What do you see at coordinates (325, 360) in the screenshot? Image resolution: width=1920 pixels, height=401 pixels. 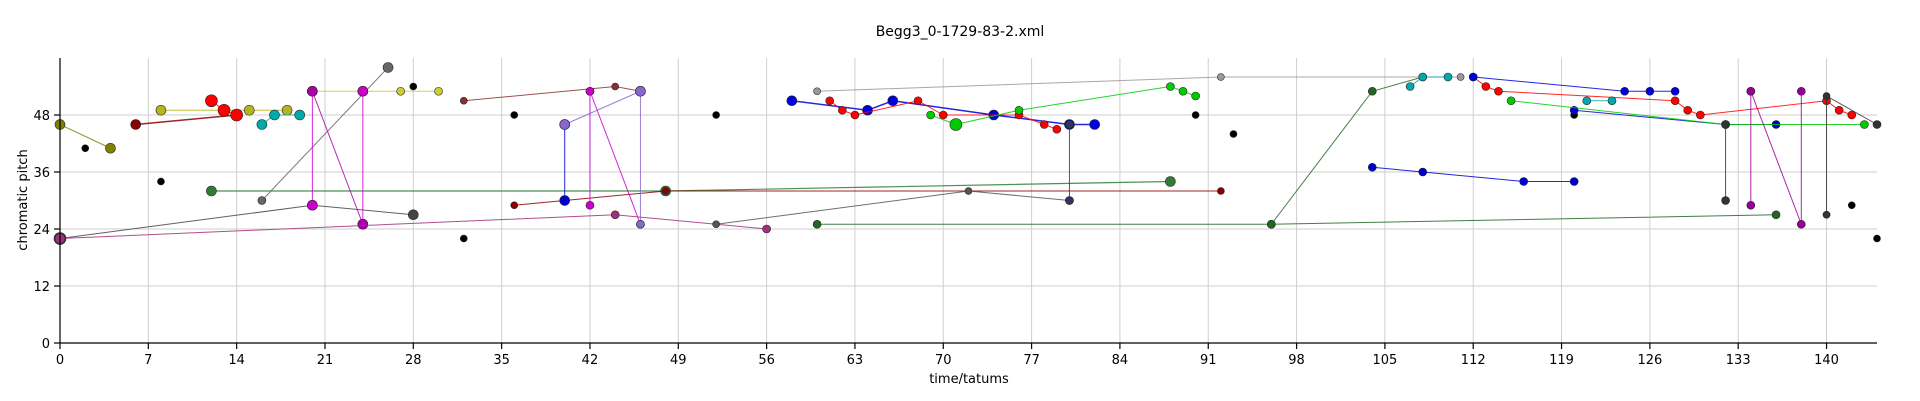 I see `x-tick-label: 21` at bounding box center [325, 360].